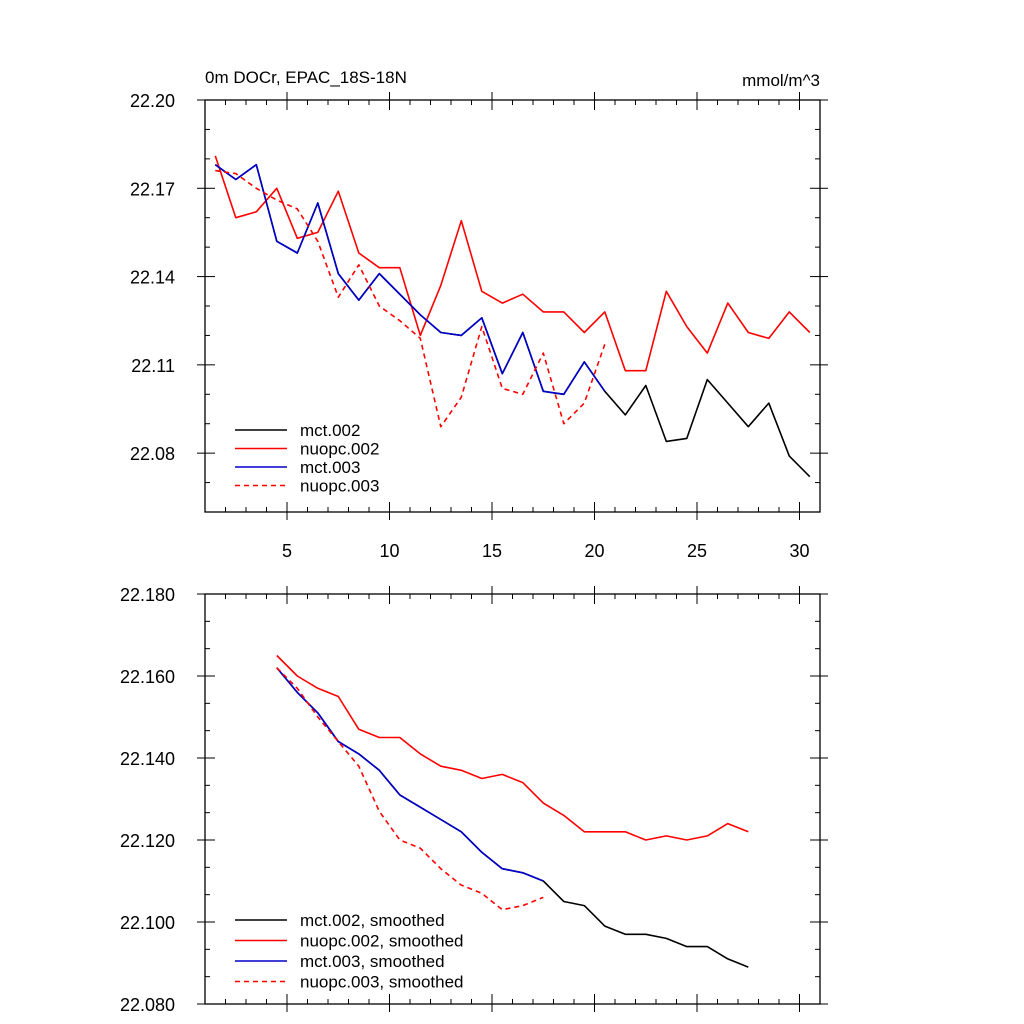  I want to click on top-y-tick-label: 22.08, so click(152, 454).